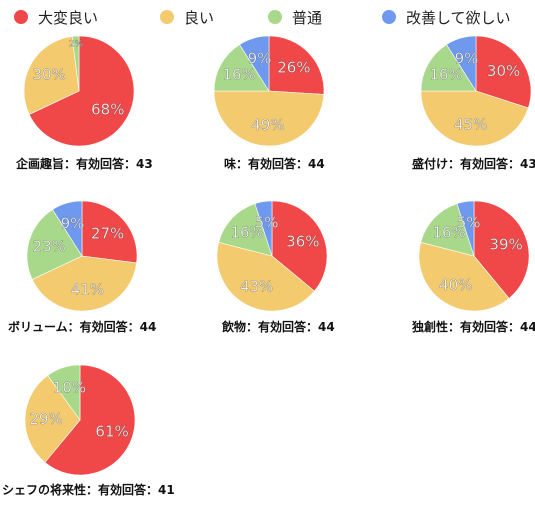 This screenshot has height=510, width=535. I want to click on pie-label-very-good: 27%, so click(107, 233).